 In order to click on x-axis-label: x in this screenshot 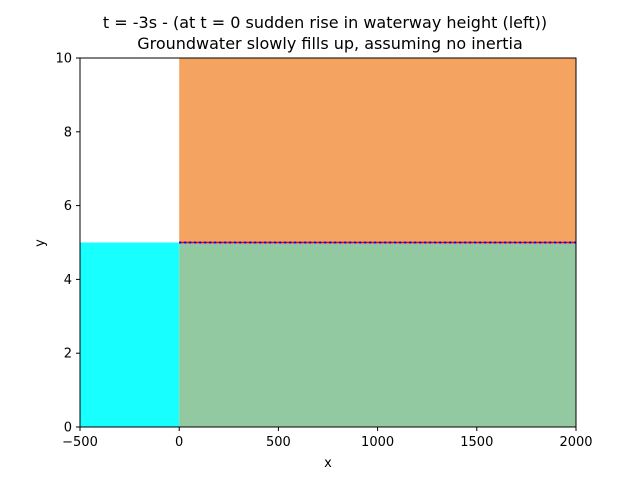, I will do `click(328, 463)`.